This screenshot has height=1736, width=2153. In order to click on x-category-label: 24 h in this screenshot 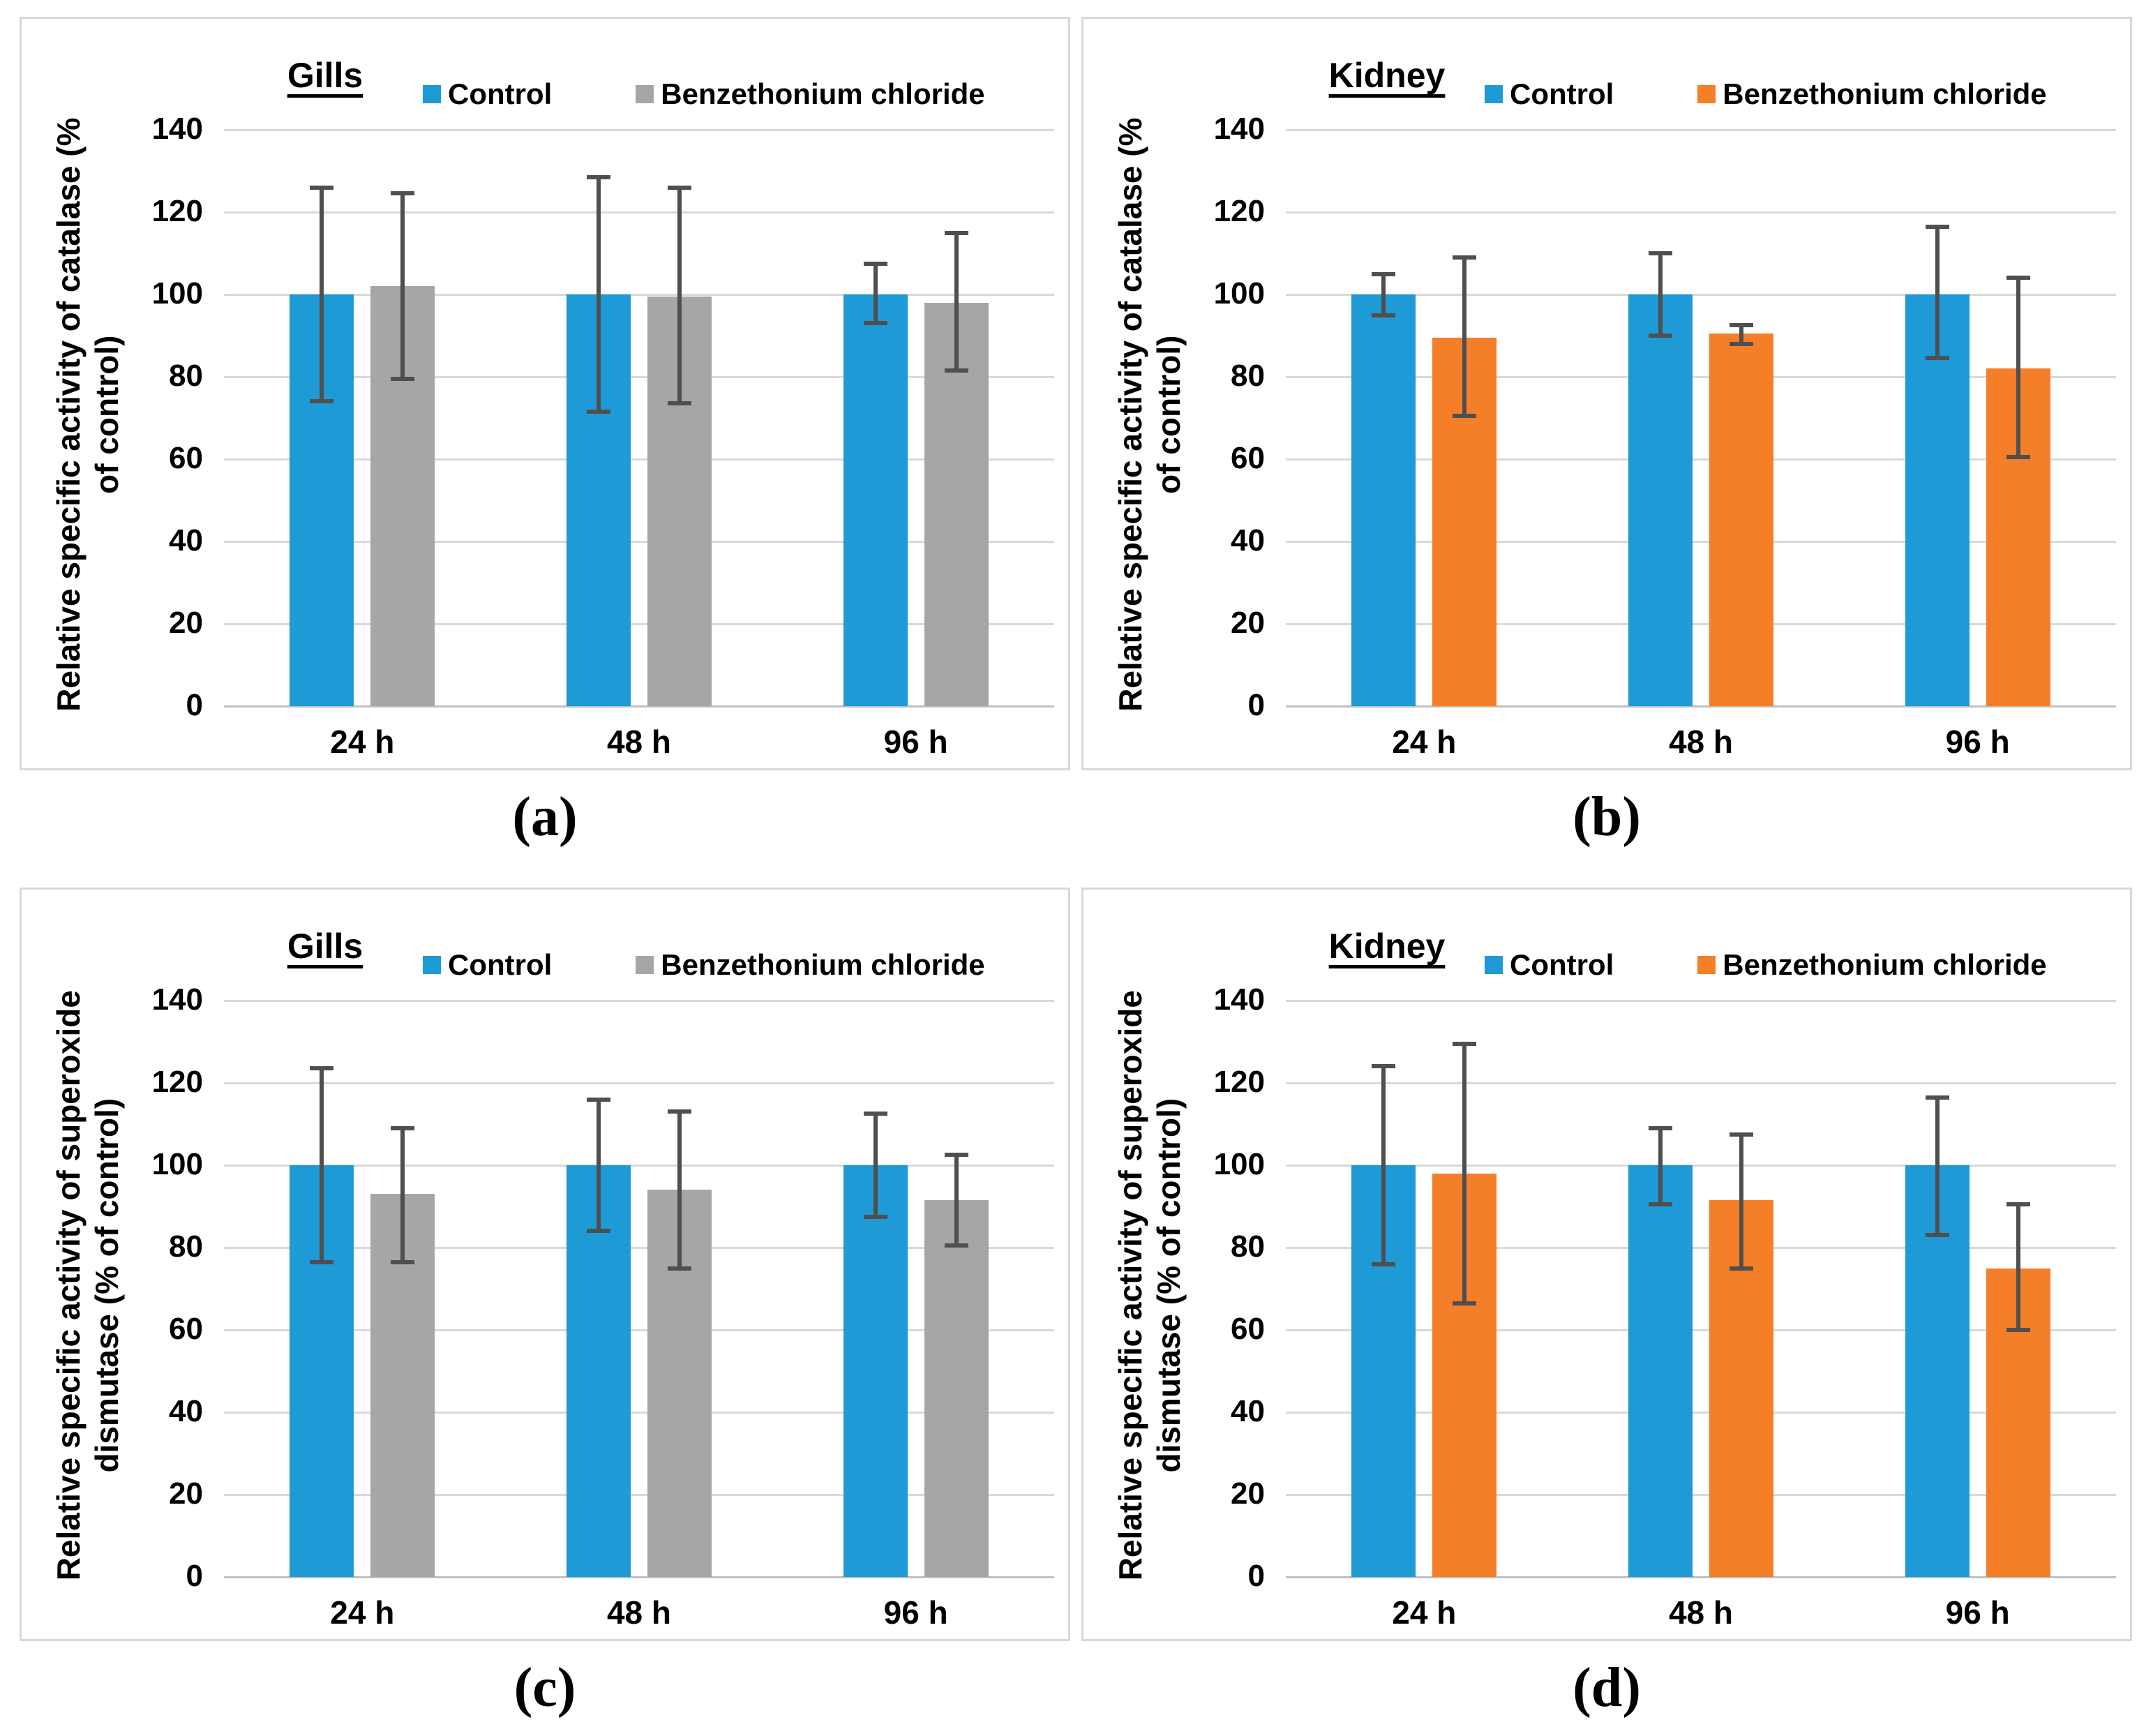, I will do `click(362, 742)`.